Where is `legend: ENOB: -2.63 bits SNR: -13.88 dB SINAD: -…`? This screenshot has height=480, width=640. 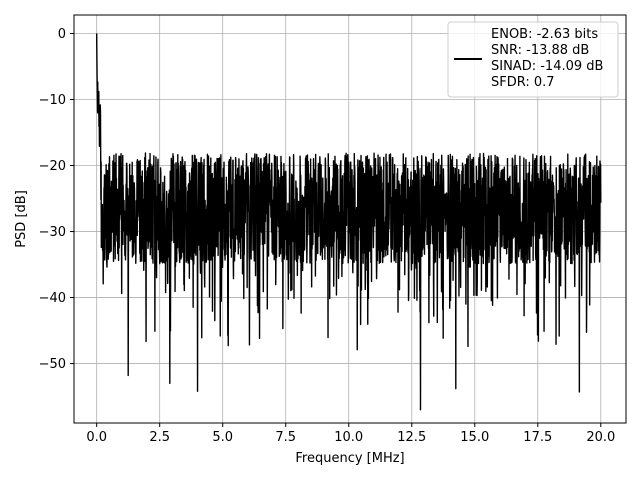 legend: ENOB: -2.63 bits SNR: -13.88 dB SINAD: -… is located at coordinates (533, 59).